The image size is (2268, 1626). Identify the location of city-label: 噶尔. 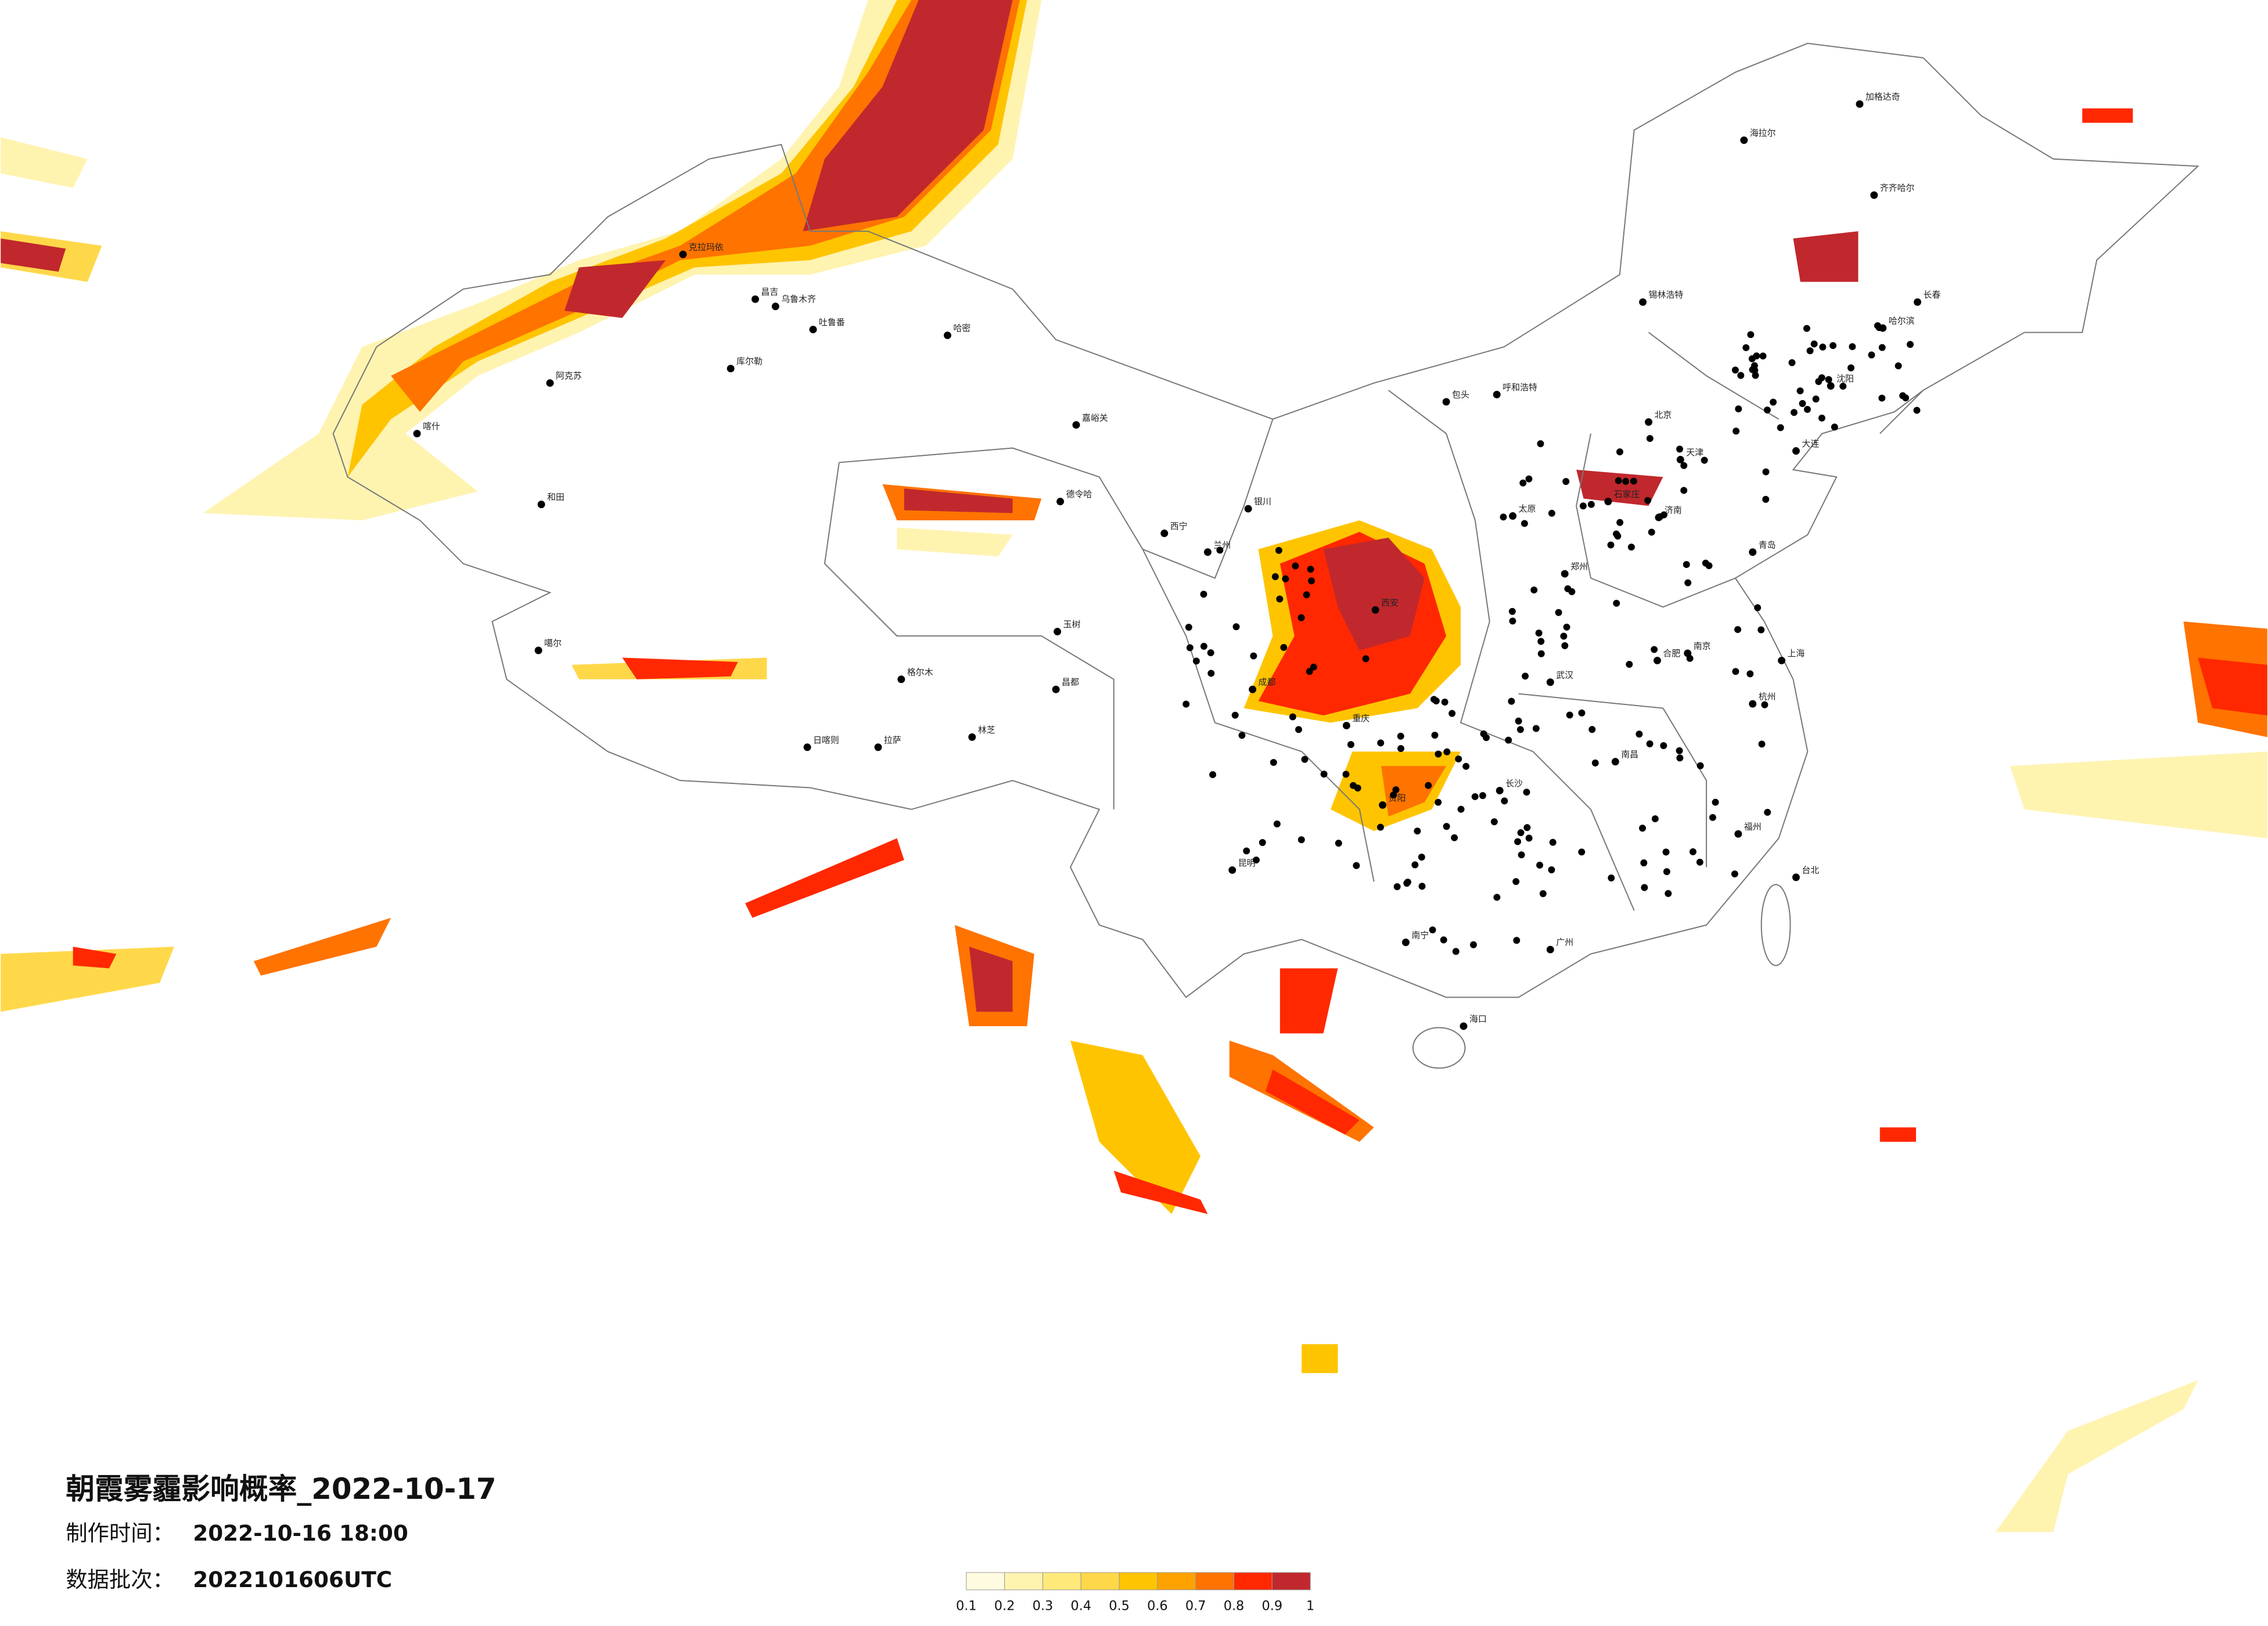
(553, 643).